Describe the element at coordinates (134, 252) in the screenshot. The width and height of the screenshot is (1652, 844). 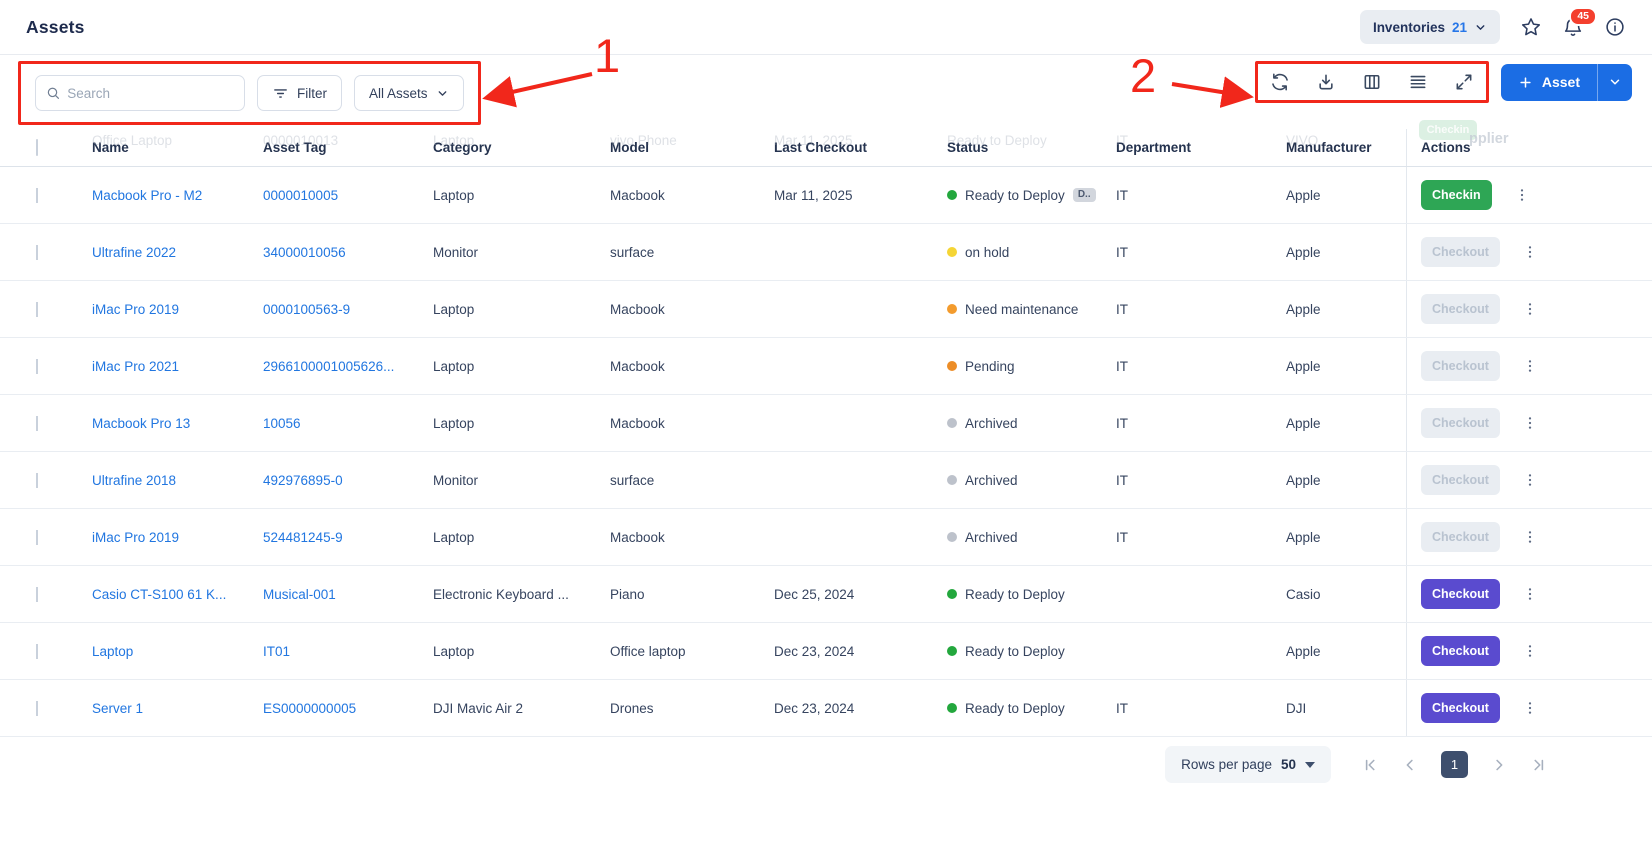
I see `asset-name-link: Ultrafine 2022` at that location.